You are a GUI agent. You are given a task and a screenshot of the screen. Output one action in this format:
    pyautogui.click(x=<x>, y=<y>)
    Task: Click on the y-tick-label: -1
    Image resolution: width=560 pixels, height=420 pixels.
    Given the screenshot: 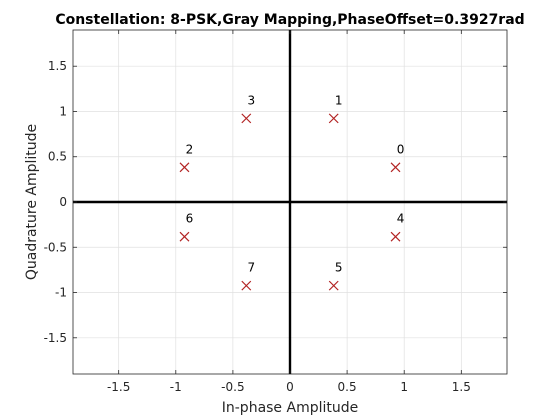 What is the action you would take?
    pyautogui.click(x=61, y=293)
    